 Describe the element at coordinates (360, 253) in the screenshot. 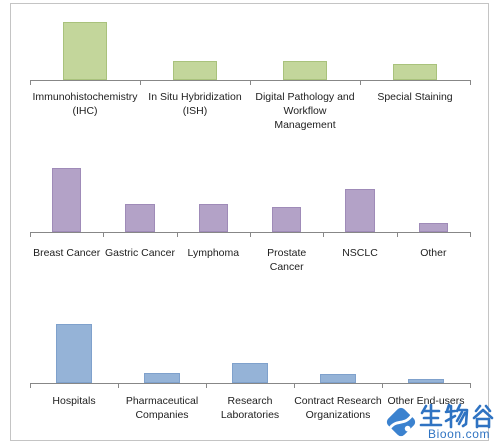

I see `category-label: NSCLC` at that location.